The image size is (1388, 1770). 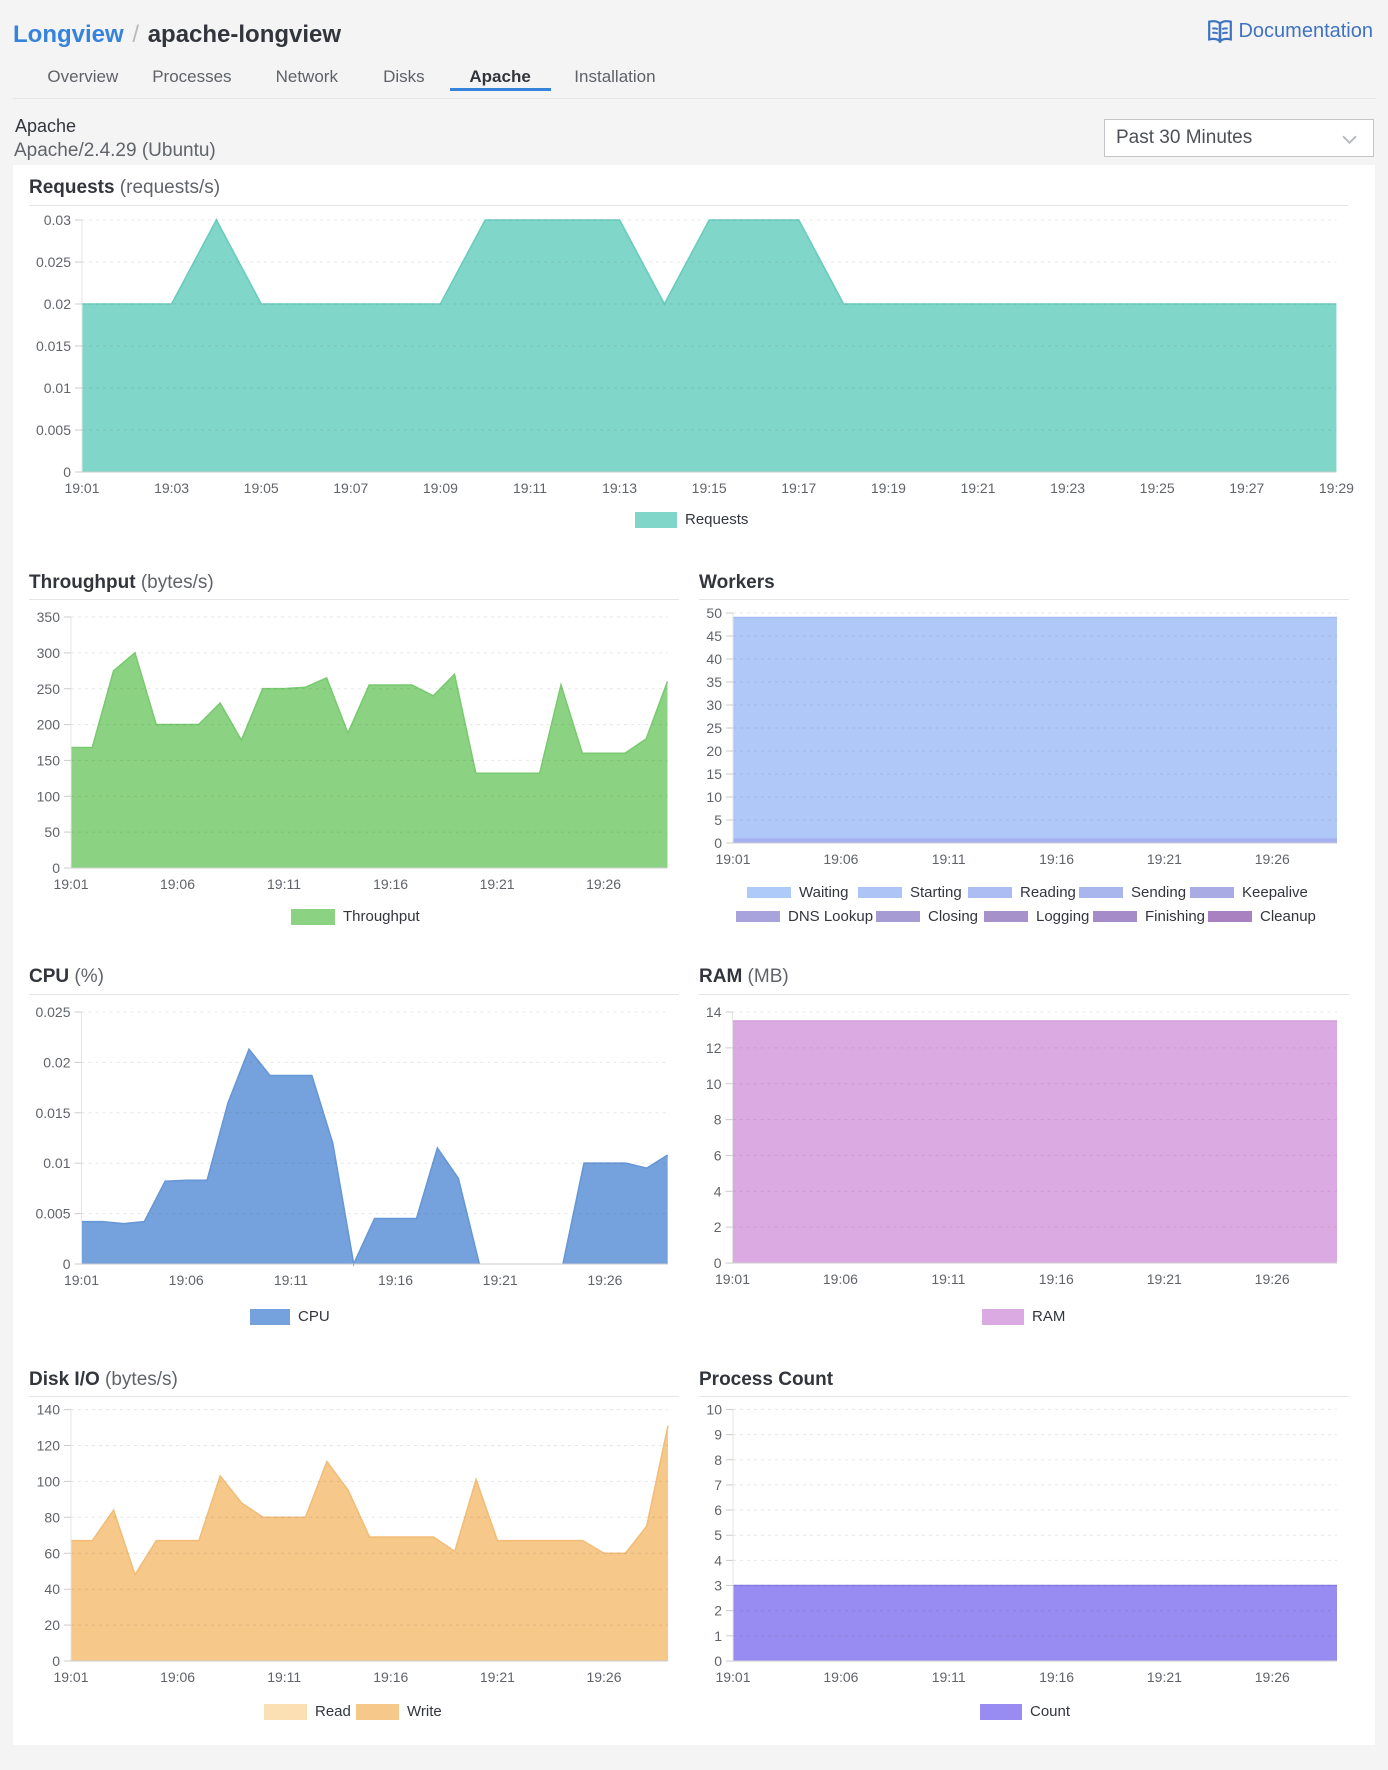 What do you see at coordinates (718, 1156) in the screenshot?
I see `svg-text: 6` at bounding box center [718, 1156].